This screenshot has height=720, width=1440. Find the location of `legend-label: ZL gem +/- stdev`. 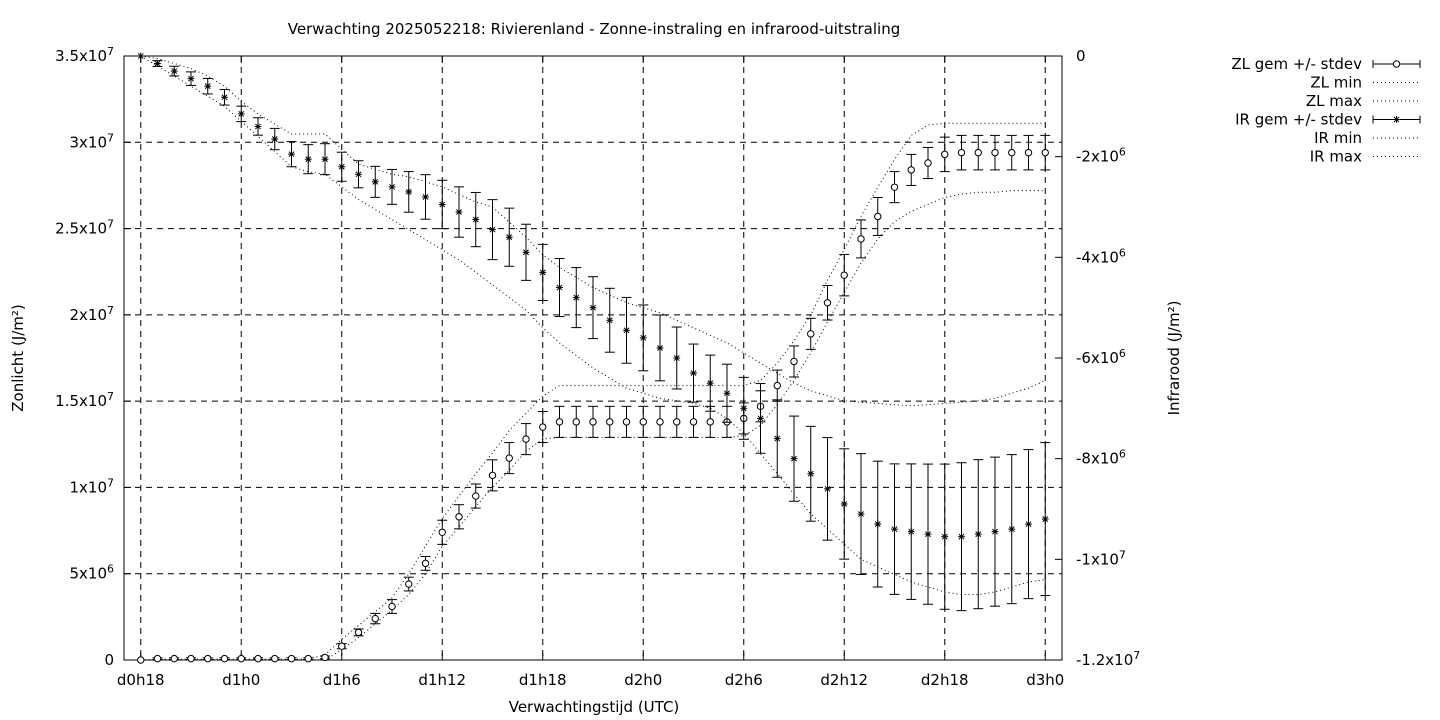

legend-label: ZL gem +/- stdev is located at coordinates (1296, 64).